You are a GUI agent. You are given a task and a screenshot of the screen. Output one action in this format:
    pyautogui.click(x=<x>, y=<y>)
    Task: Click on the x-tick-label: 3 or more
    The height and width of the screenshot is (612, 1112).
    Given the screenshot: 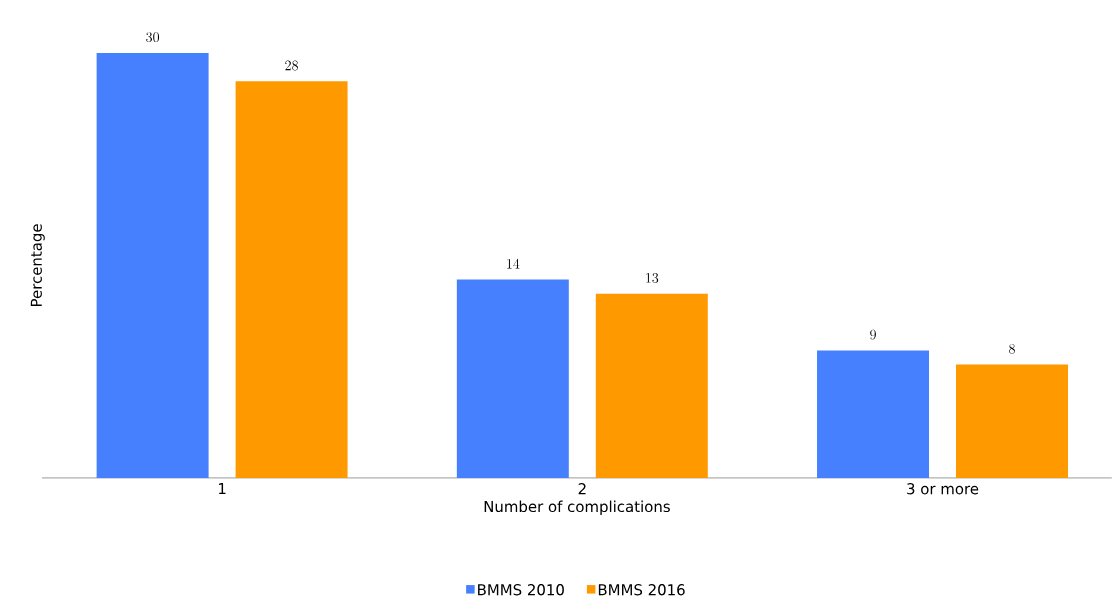 What is the action you would take?
    pyautogui.click(x=943, y=489)
    